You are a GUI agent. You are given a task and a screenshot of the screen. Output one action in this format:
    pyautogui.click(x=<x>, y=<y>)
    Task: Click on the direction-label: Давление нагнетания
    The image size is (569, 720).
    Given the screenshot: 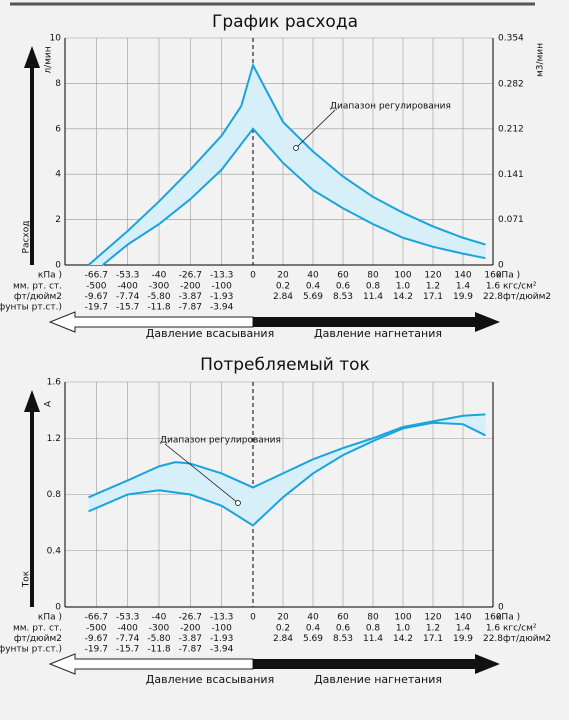 What is the action you would take?
    pyautogui.click(x=378, y=333)
    